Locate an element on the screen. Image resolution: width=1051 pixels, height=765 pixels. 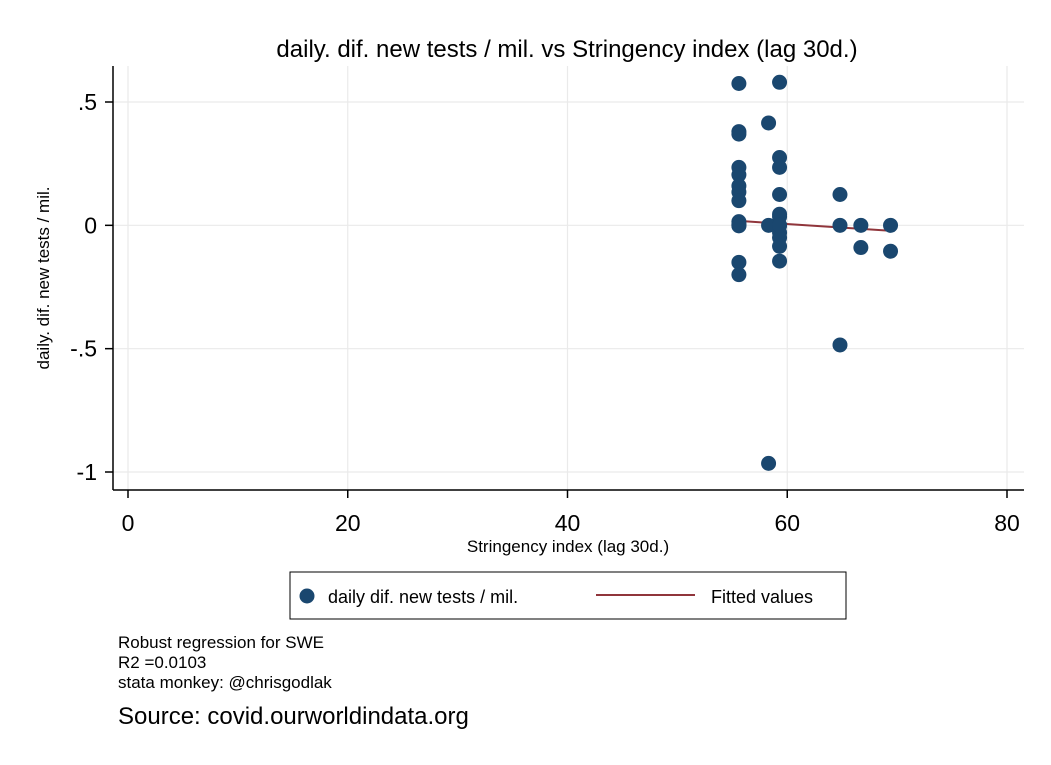
x-tick-label: 0 is located at coordinates (128, 523).